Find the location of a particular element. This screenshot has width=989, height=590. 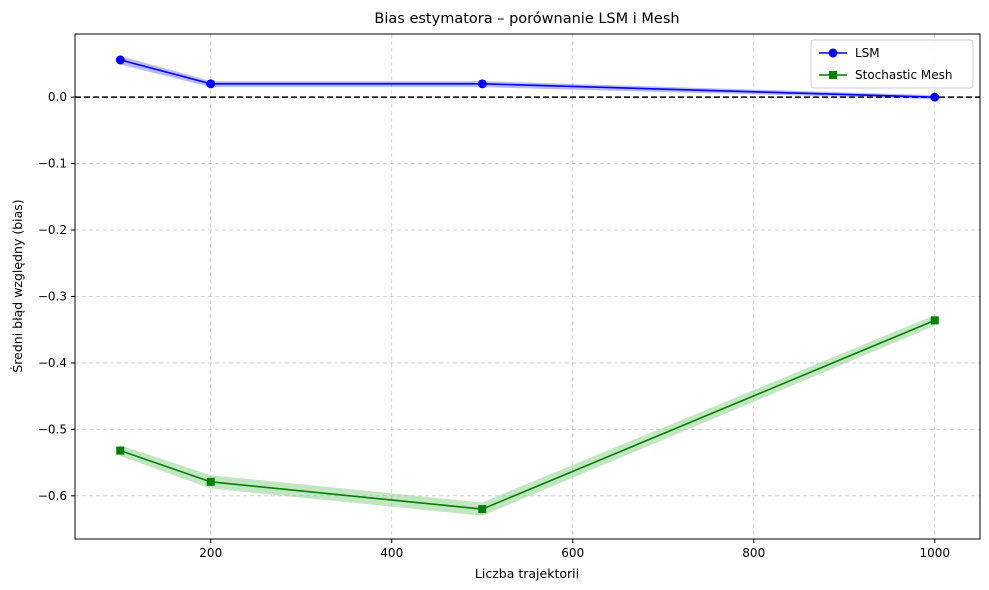

legend-marker-lsm is located at coordinates (833, 53).